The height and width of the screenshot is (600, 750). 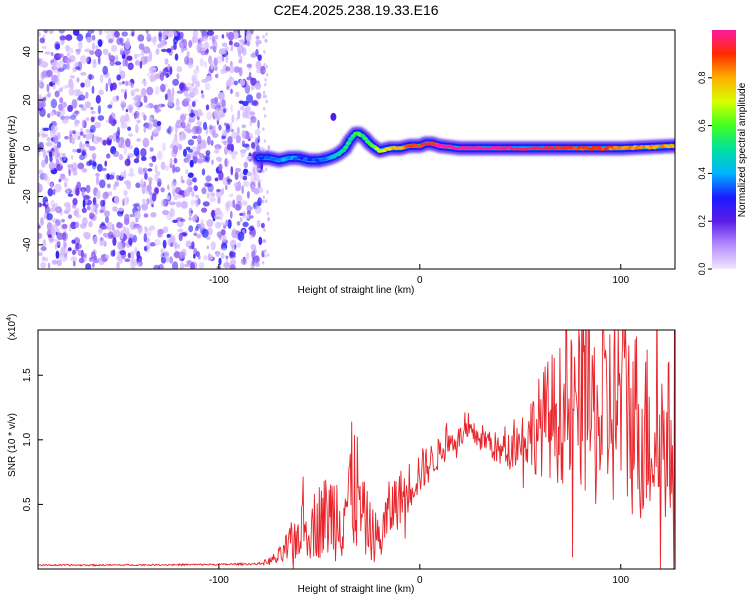 What do you see at coordinates (742, 149) in the screenshot?
I see `colorbar-label: Normalized spectral amplitude` at bounding box center [742, 149].